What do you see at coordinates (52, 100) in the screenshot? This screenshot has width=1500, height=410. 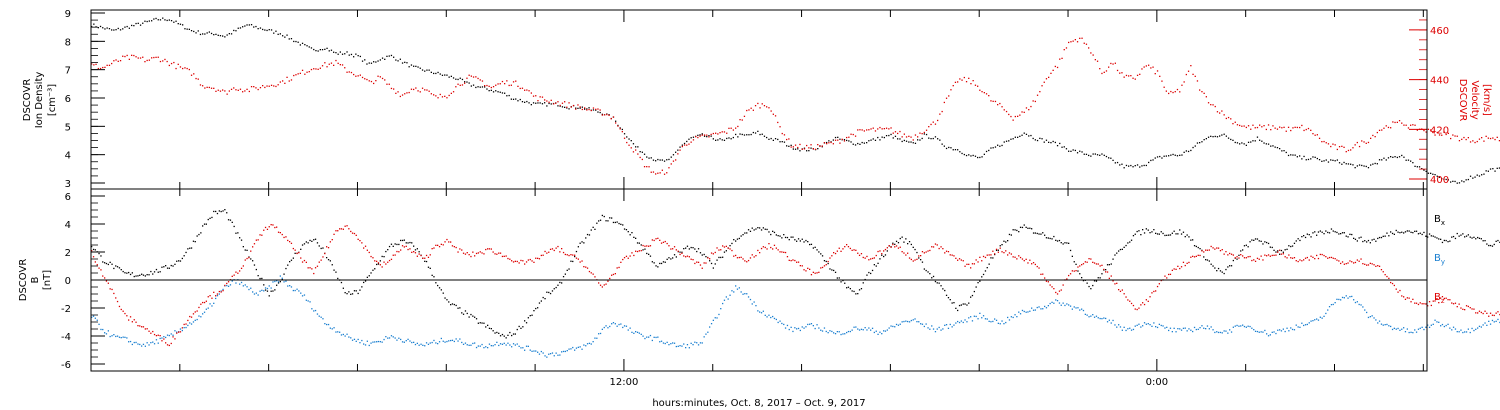 I see `density-axis-label: [cm⁻³]` at bounding box center [52, 100].